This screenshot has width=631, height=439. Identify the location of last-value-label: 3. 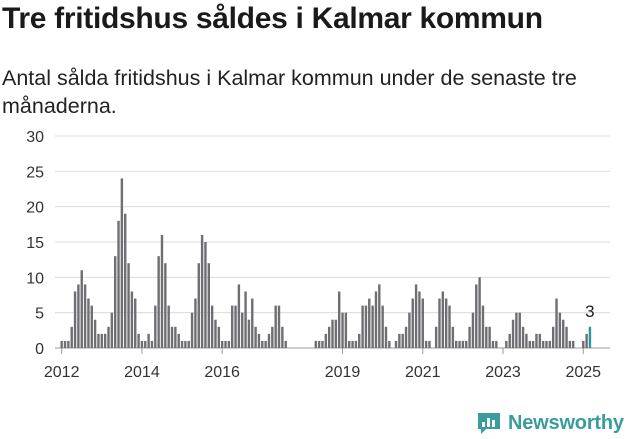
(589, 311).